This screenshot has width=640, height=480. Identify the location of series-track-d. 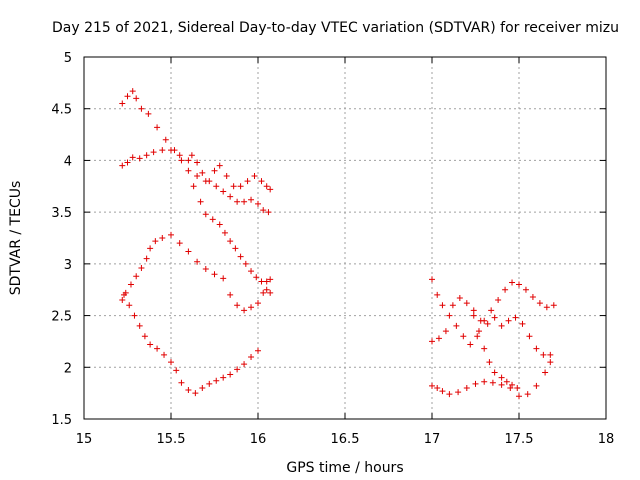
(196, 272).